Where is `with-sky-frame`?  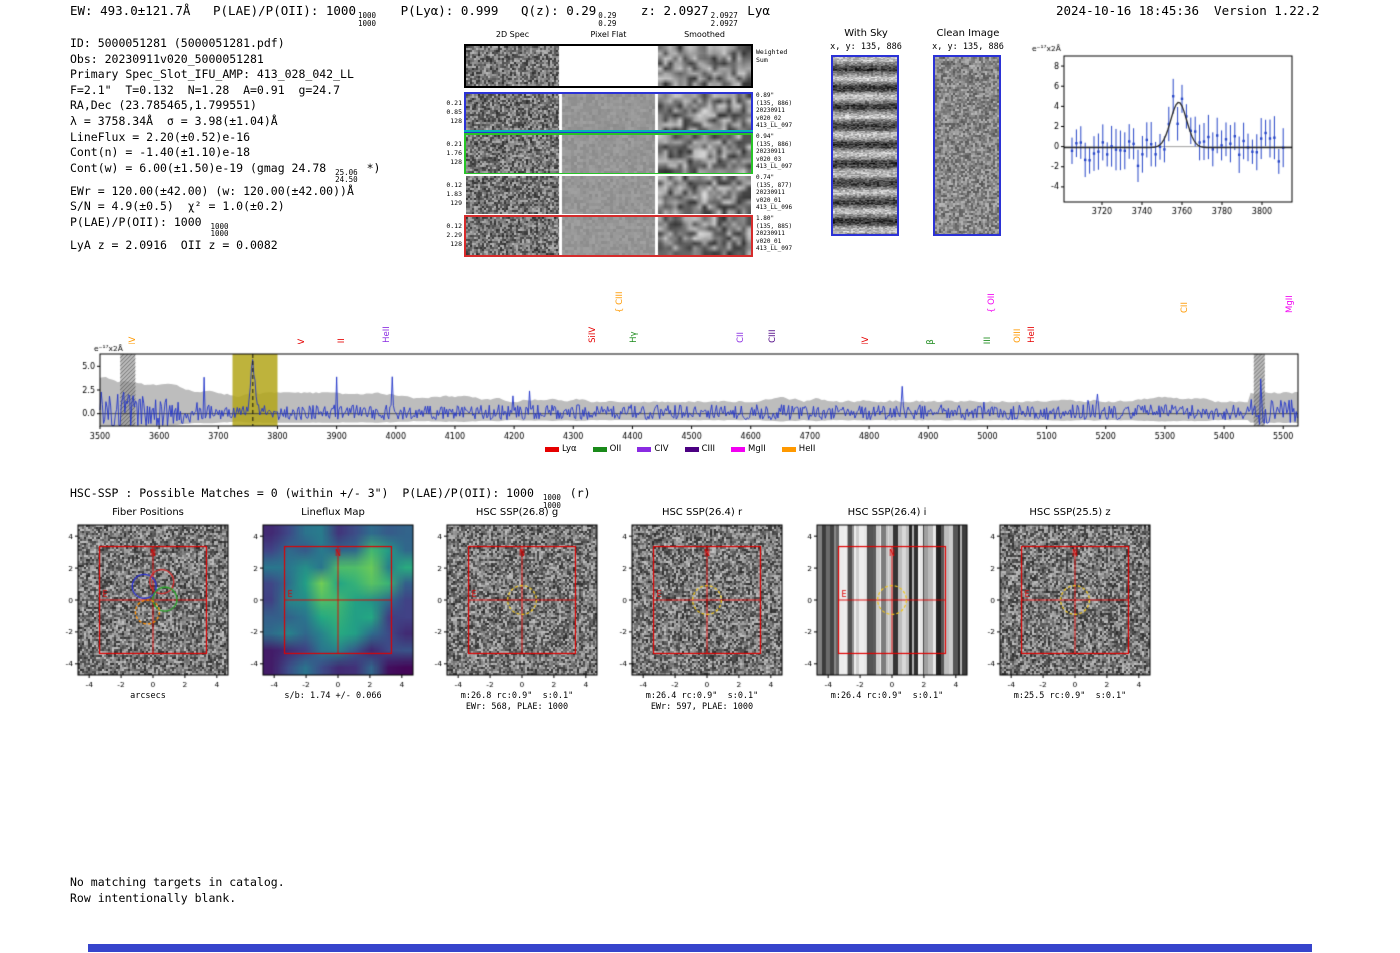 with-sky-frame is located at coordinates (865, 145).